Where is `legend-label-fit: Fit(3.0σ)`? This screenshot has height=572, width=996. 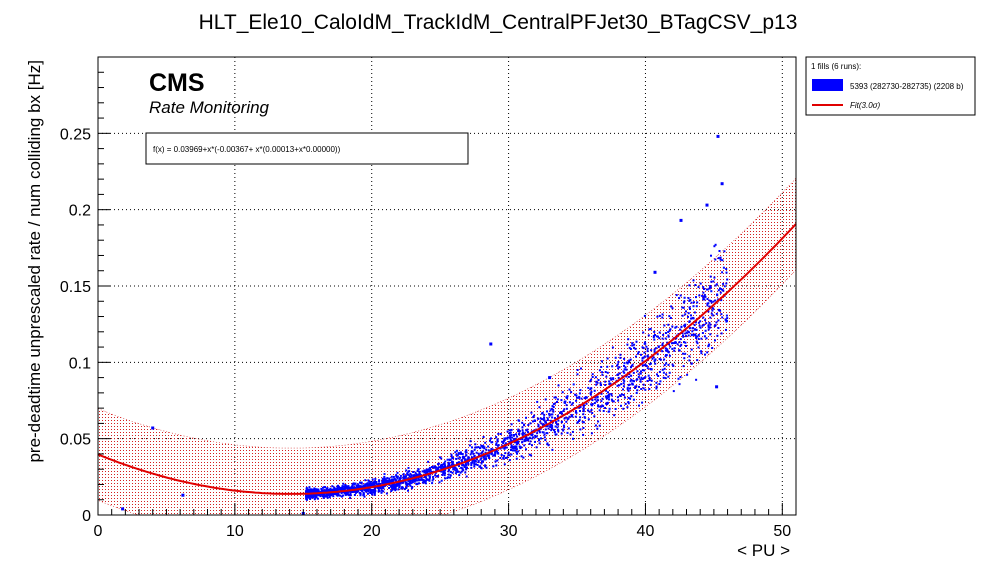 legend-label-fit: Fit(3.0σ) is located at coordinates (865, 105).